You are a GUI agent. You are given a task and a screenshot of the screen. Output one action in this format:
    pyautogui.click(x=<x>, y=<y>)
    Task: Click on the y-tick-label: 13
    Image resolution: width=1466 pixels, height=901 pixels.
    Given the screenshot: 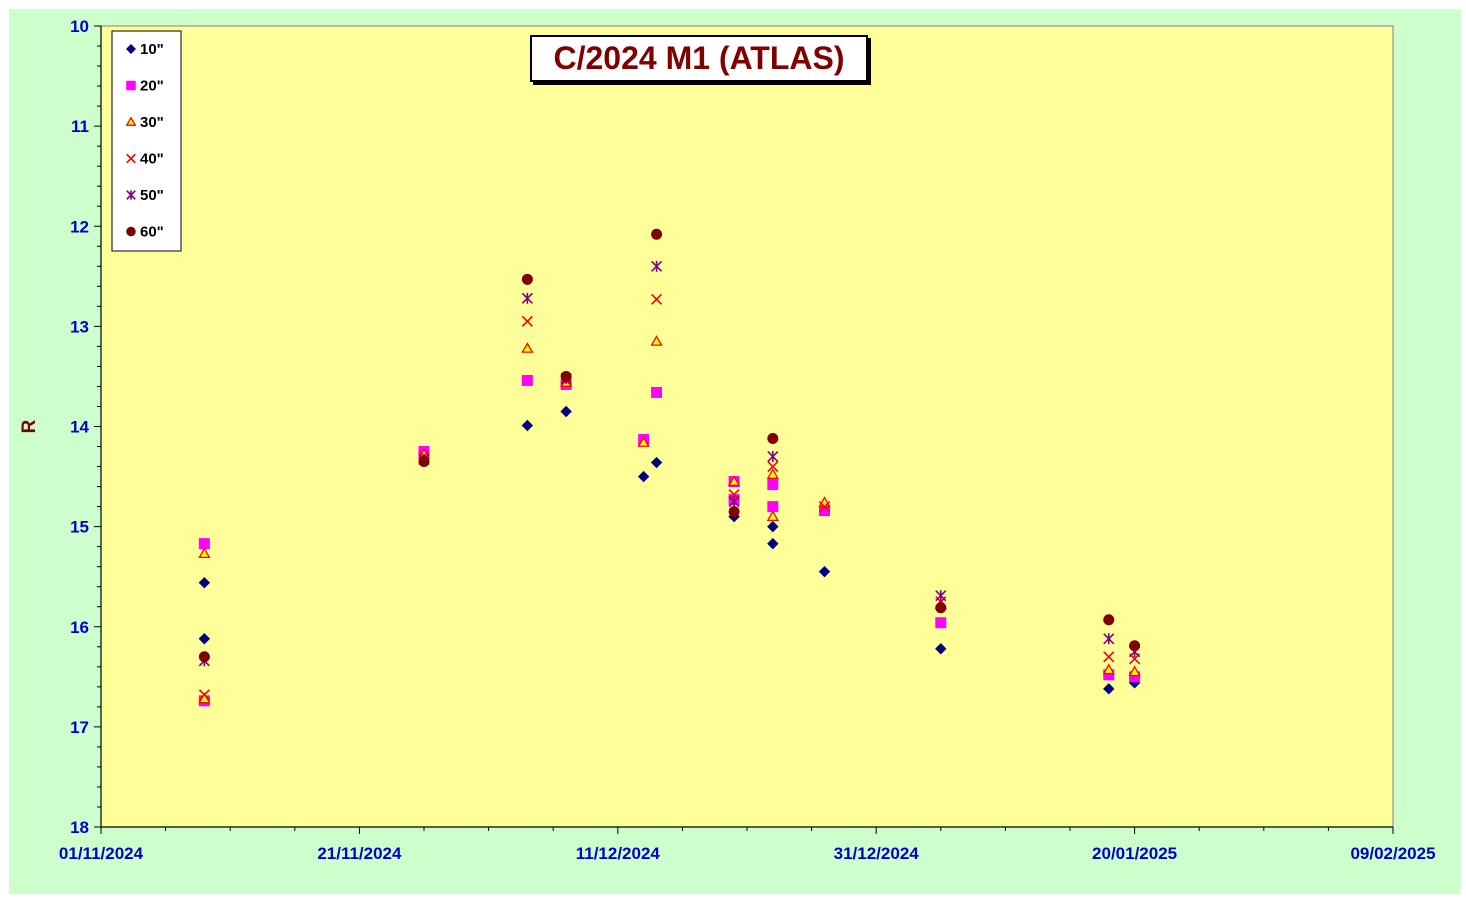 What is the action you would take?
    pyautogui.click(x=79, y=326)
    